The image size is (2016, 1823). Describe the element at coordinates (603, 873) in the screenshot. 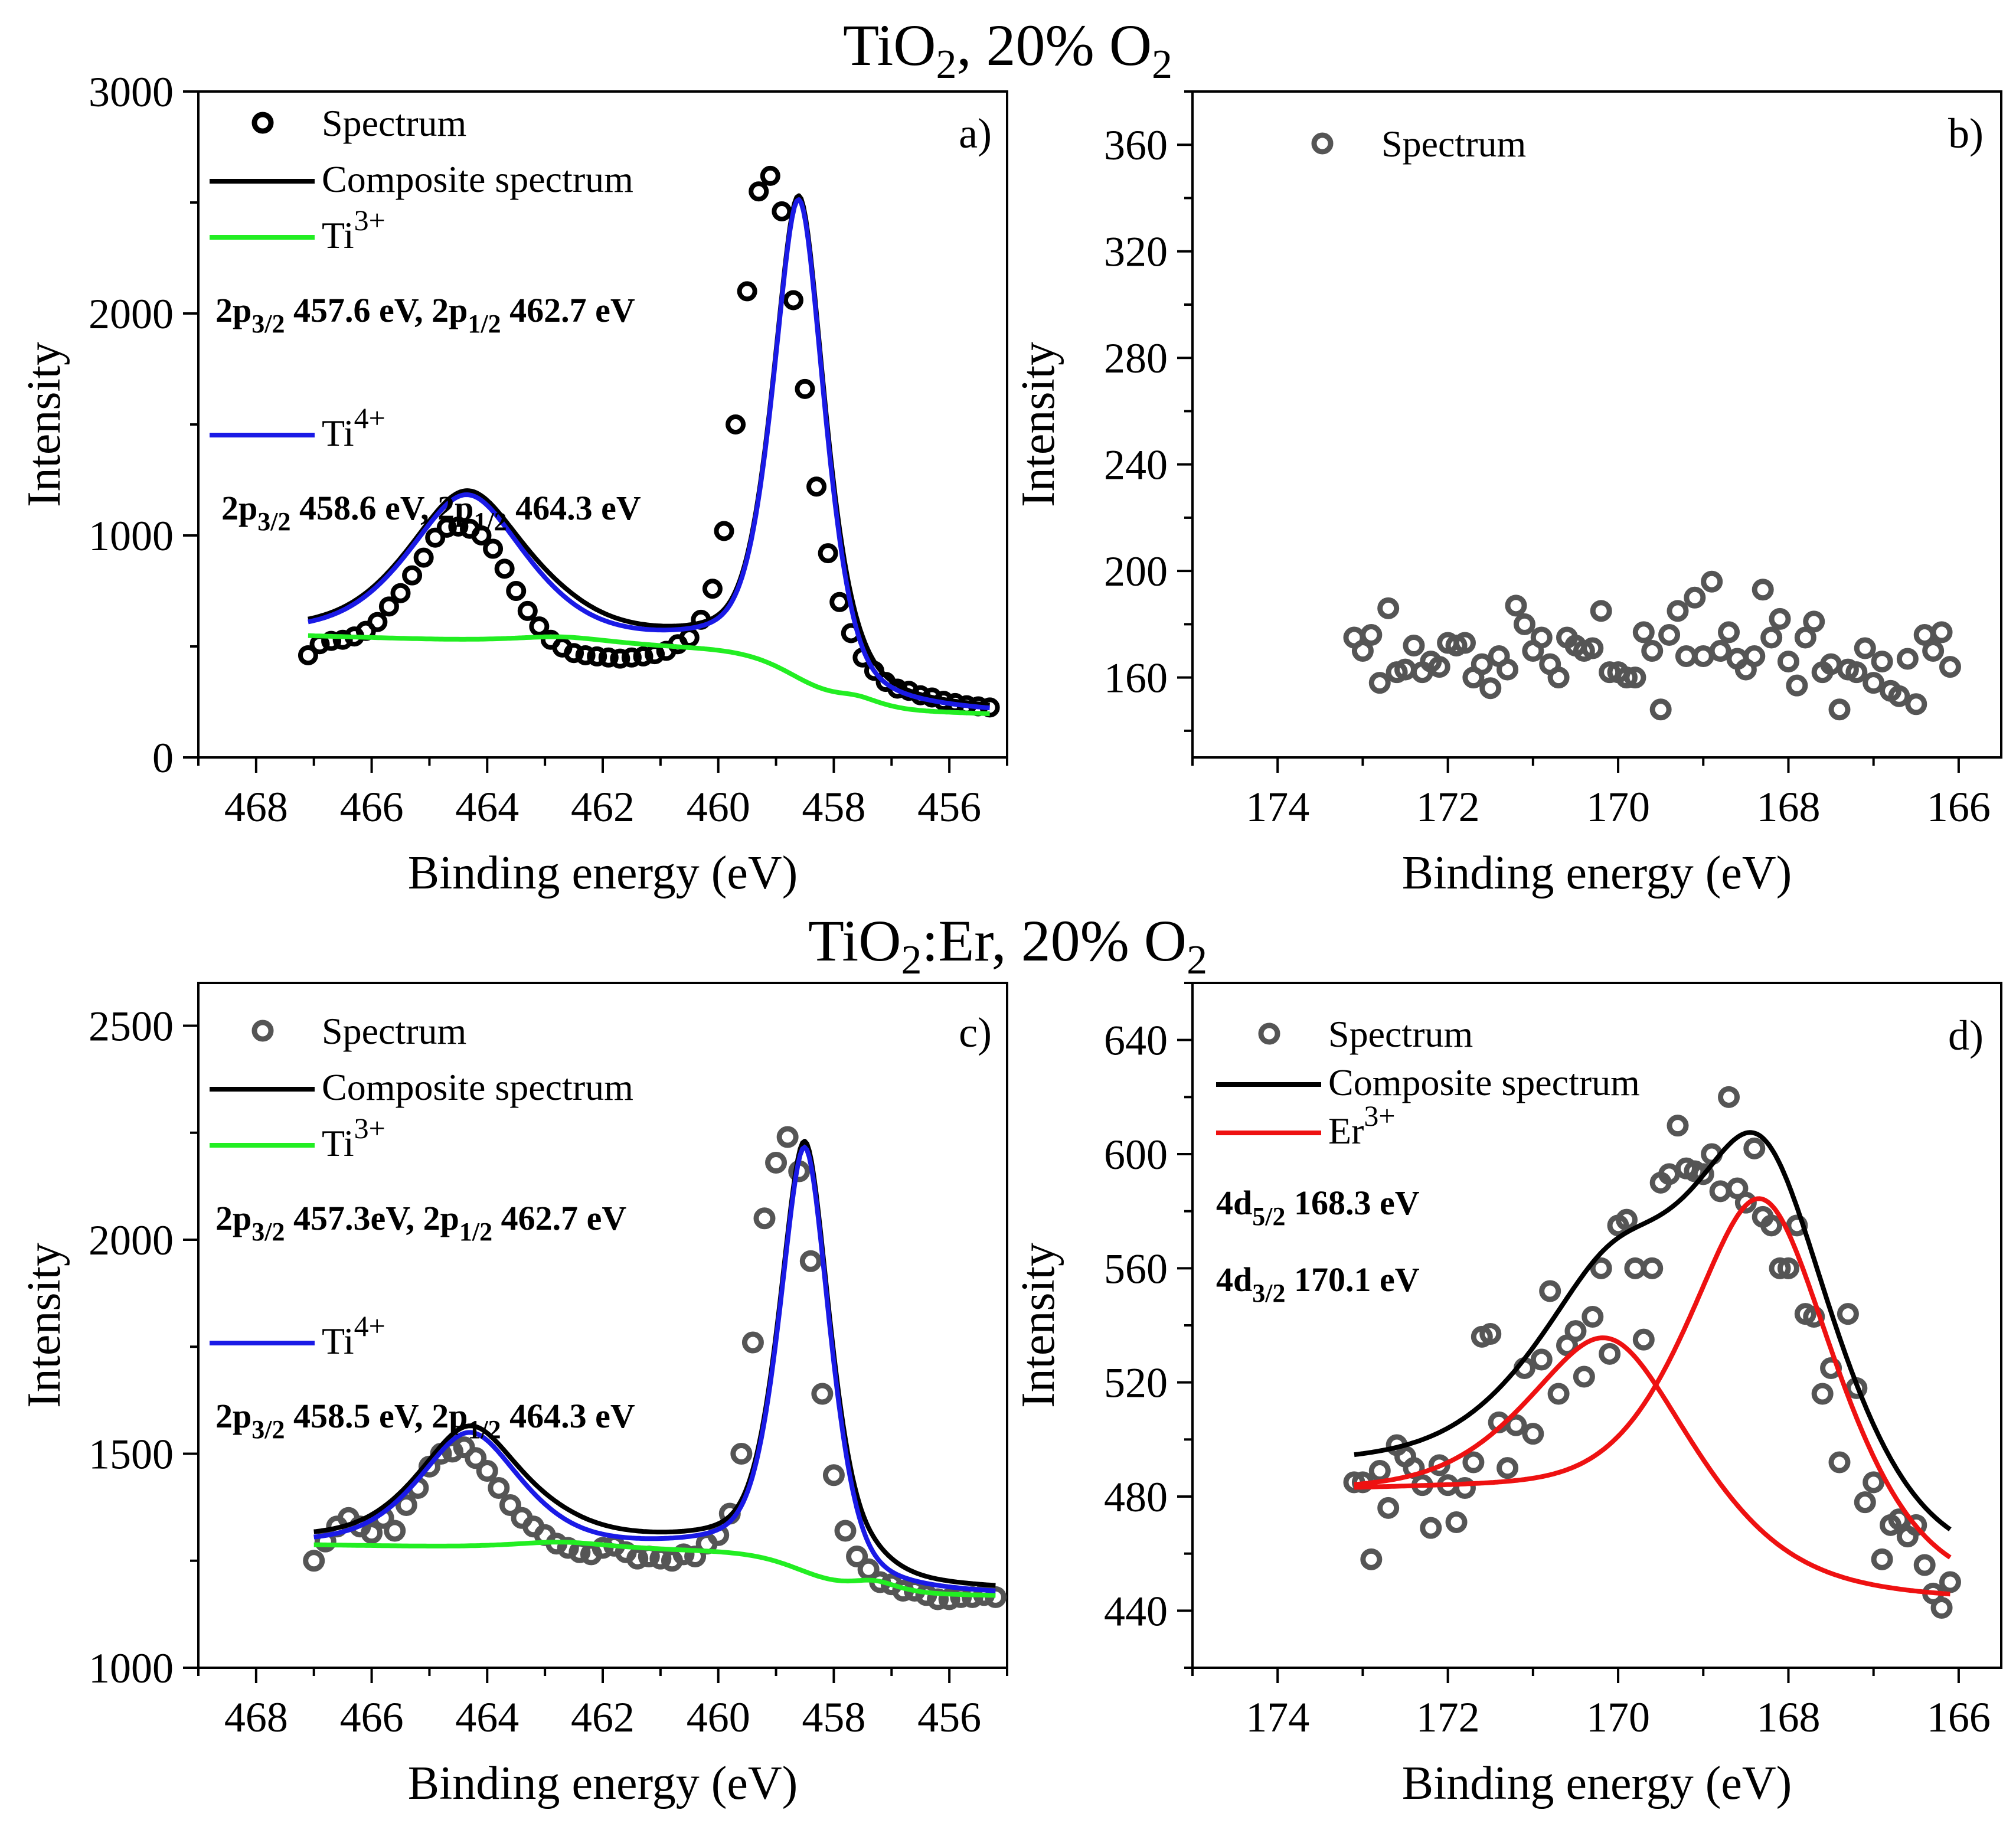

I see `x-axis-label: Binding energy (eV)` at that location.